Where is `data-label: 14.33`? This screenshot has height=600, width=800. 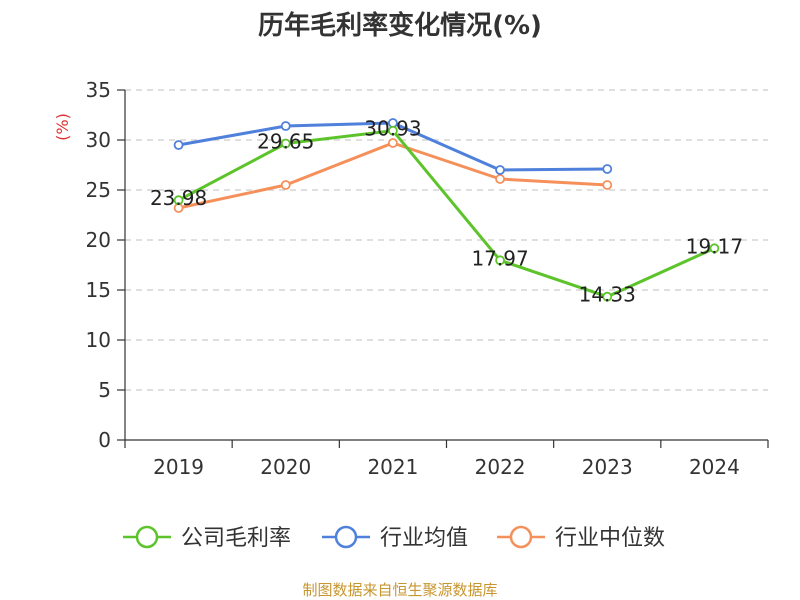
data-label: 14.33 is located at coordinates (607, 295).